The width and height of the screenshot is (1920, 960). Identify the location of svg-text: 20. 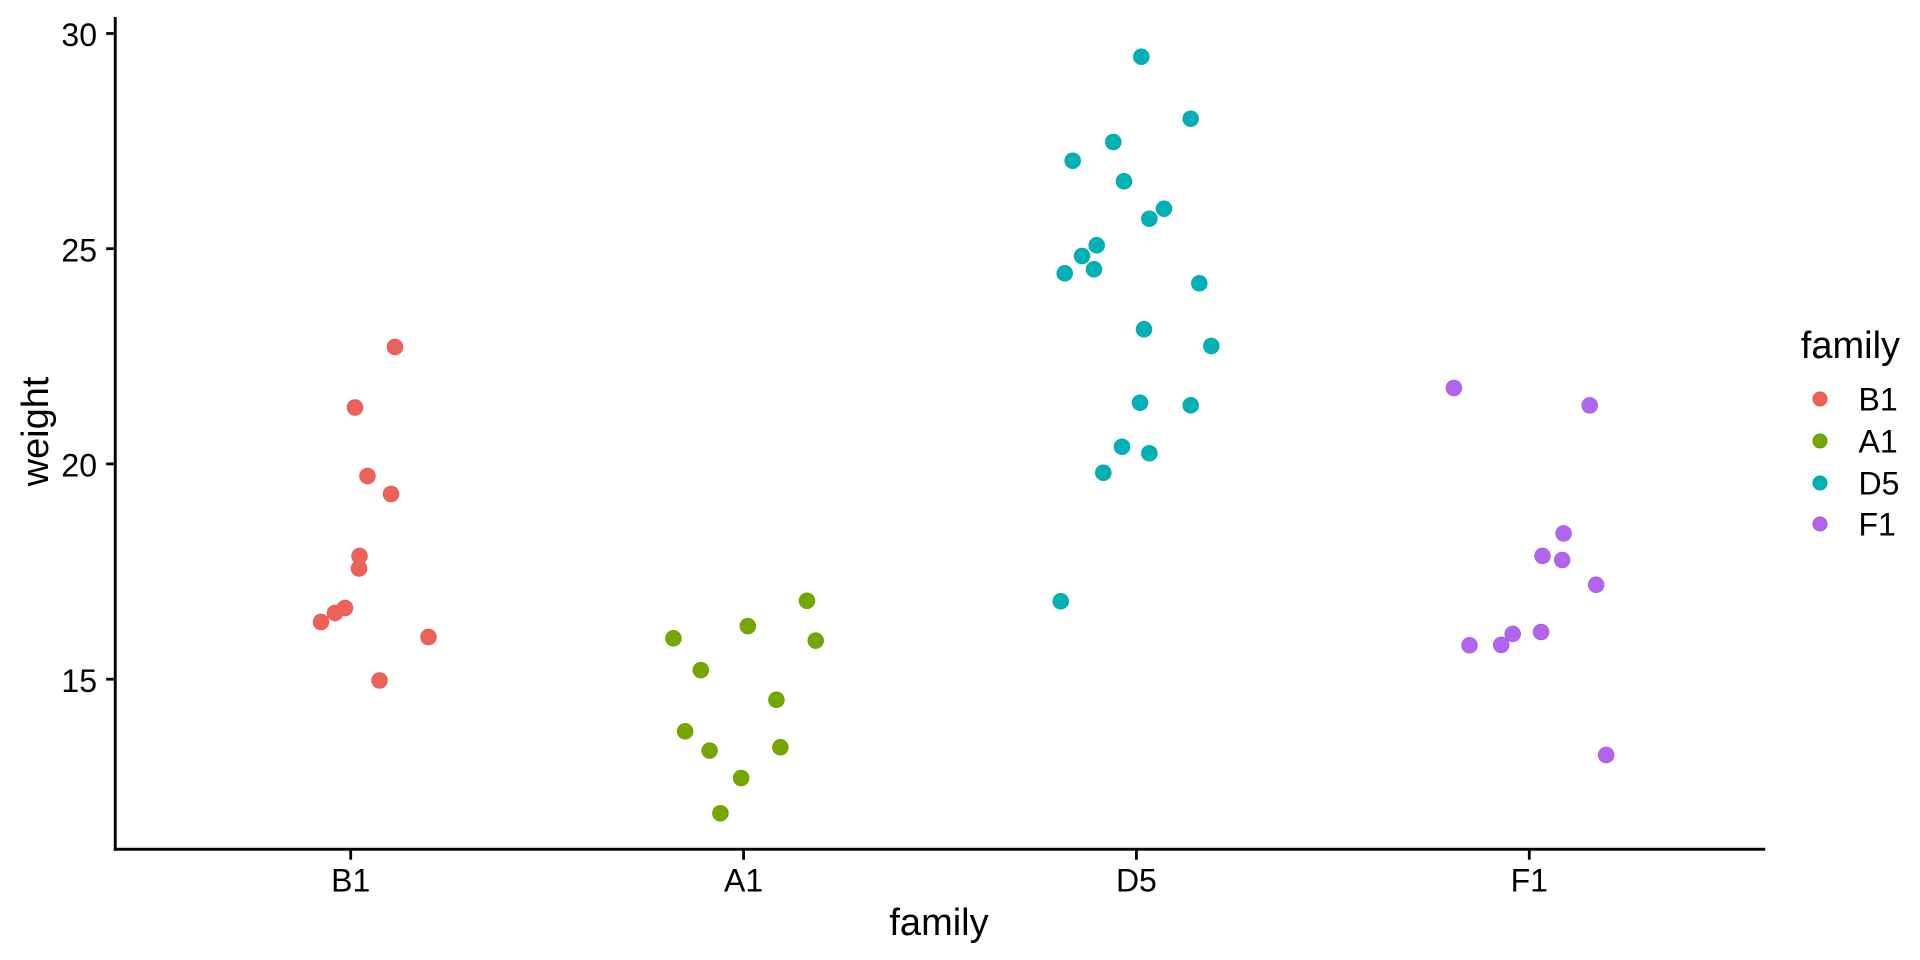
(79, 466).